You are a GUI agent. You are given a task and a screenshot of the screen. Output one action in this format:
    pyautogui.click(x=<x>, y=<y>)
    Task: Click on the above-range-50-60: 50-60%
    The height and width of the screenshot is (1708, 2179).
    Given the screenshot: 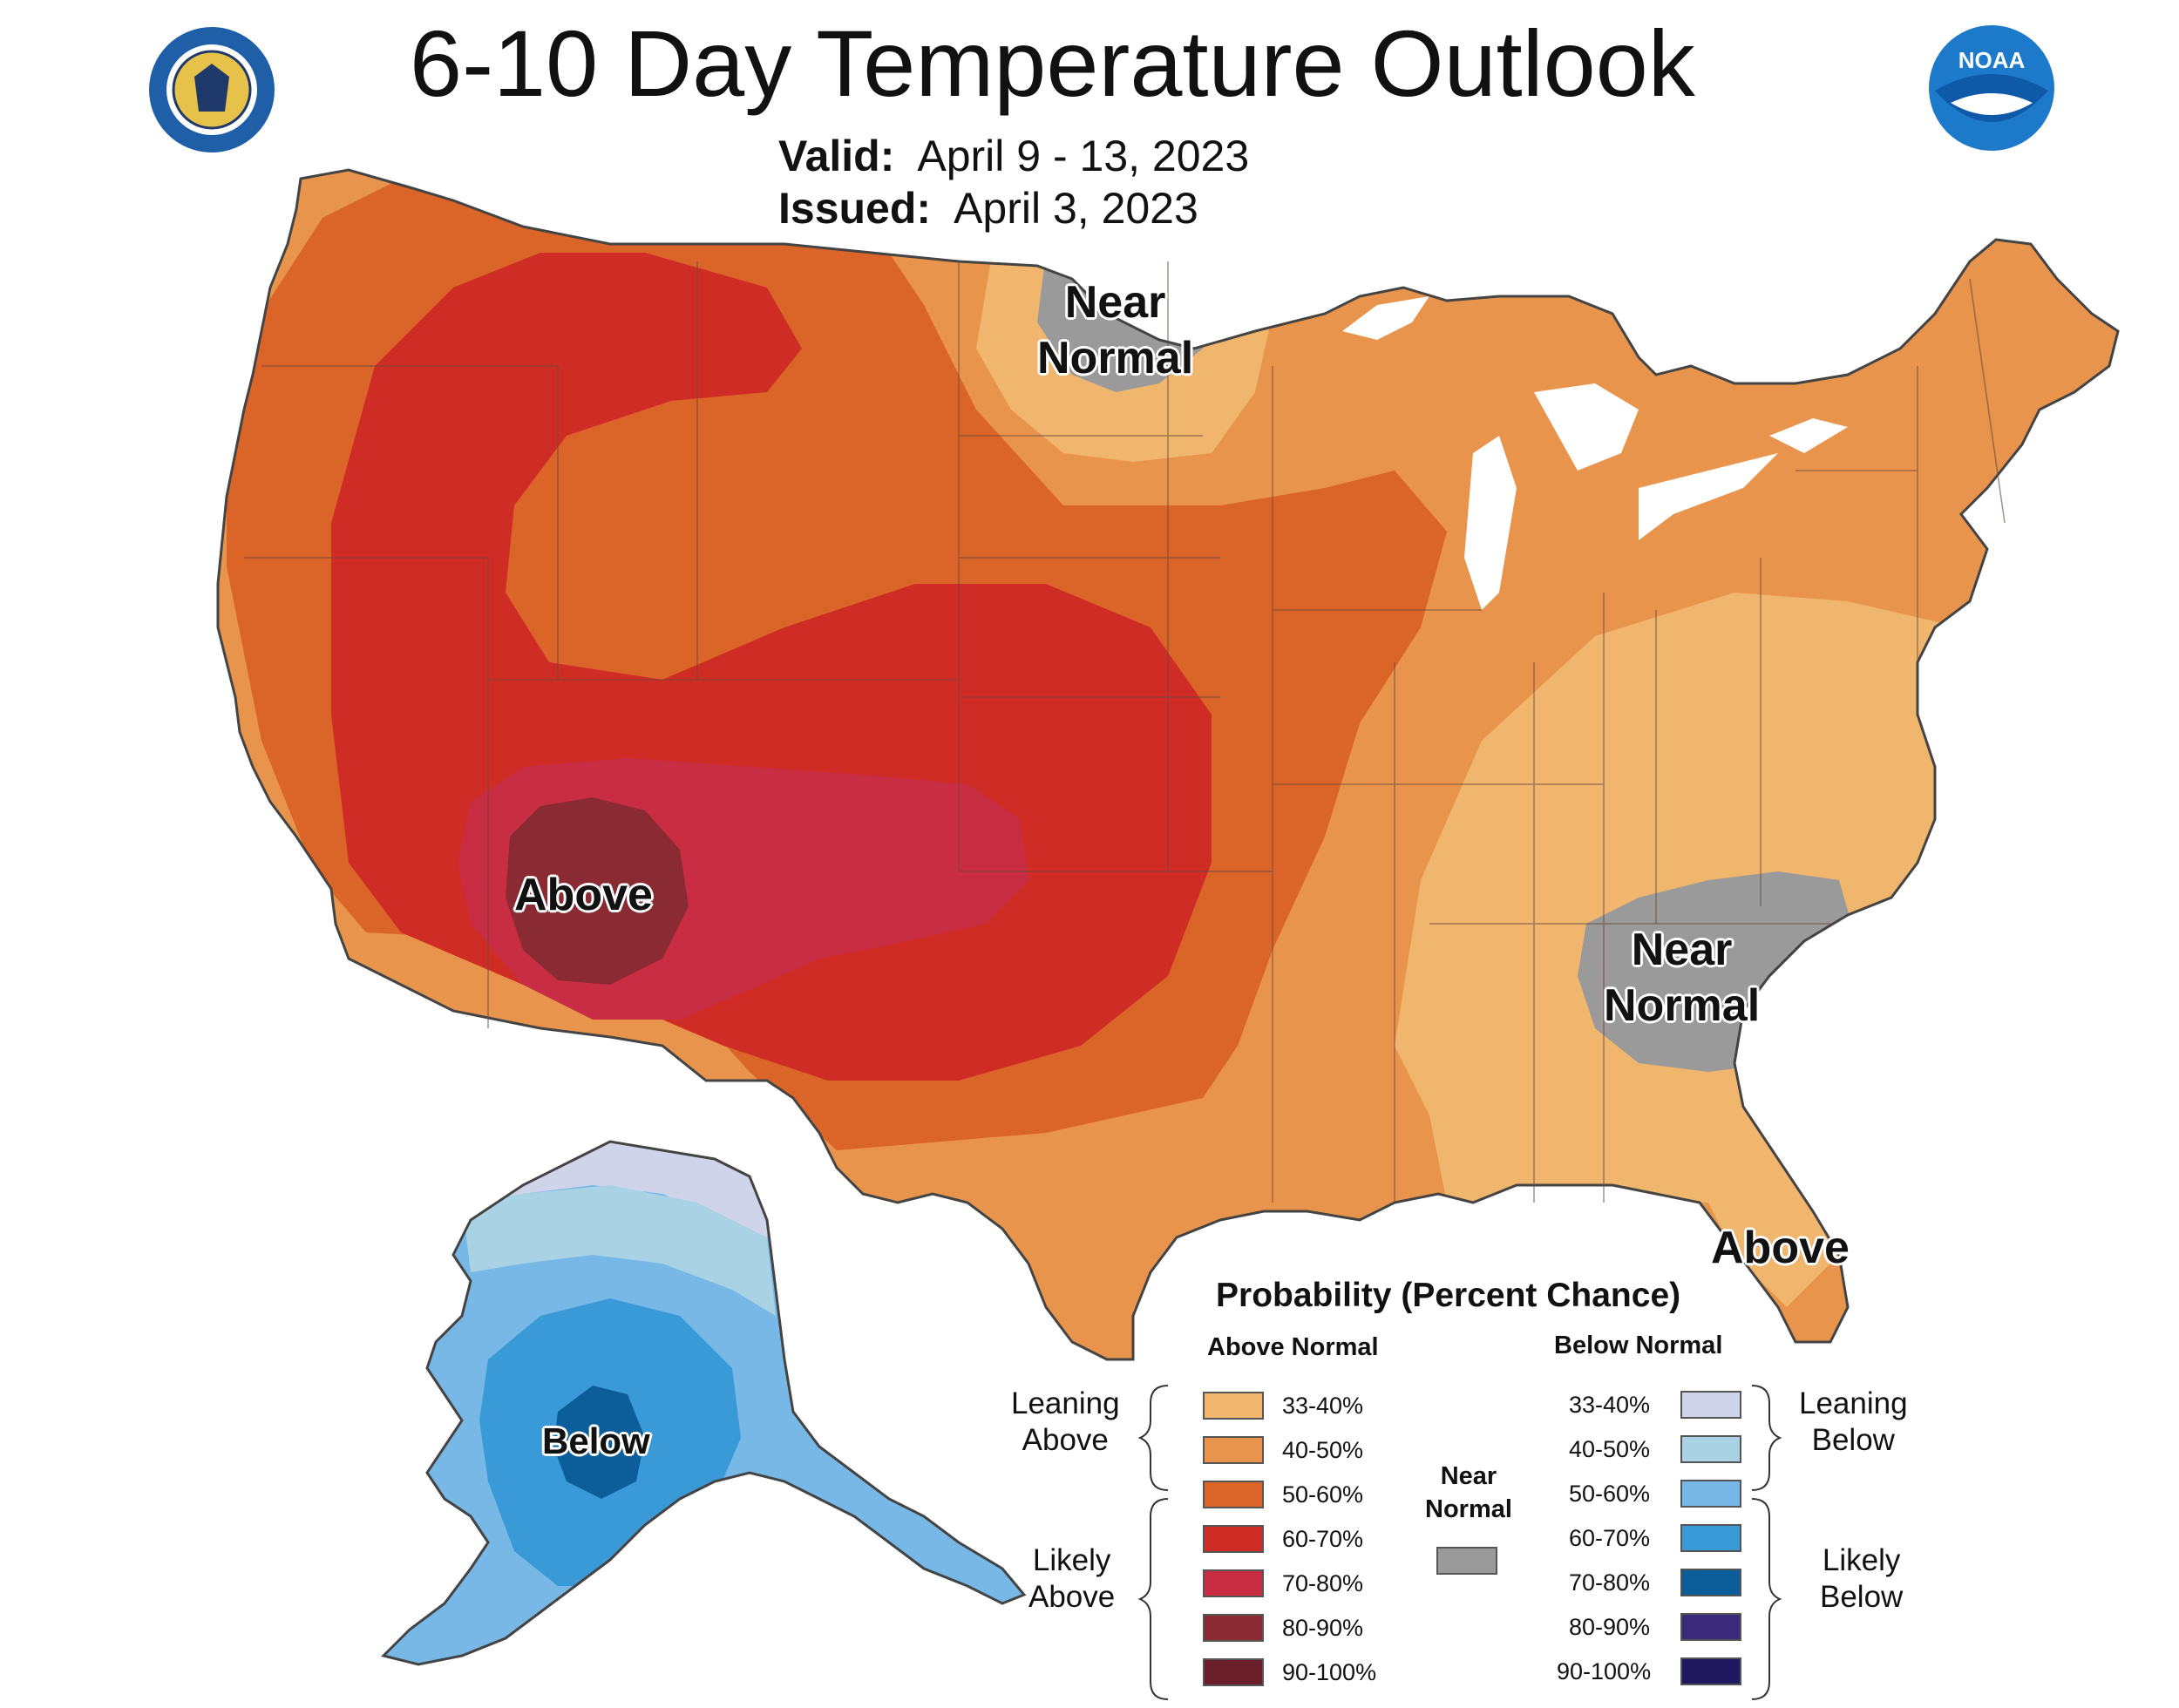 What is the action you would take?
    pyautogui.click(x=1323, y=1494)
    